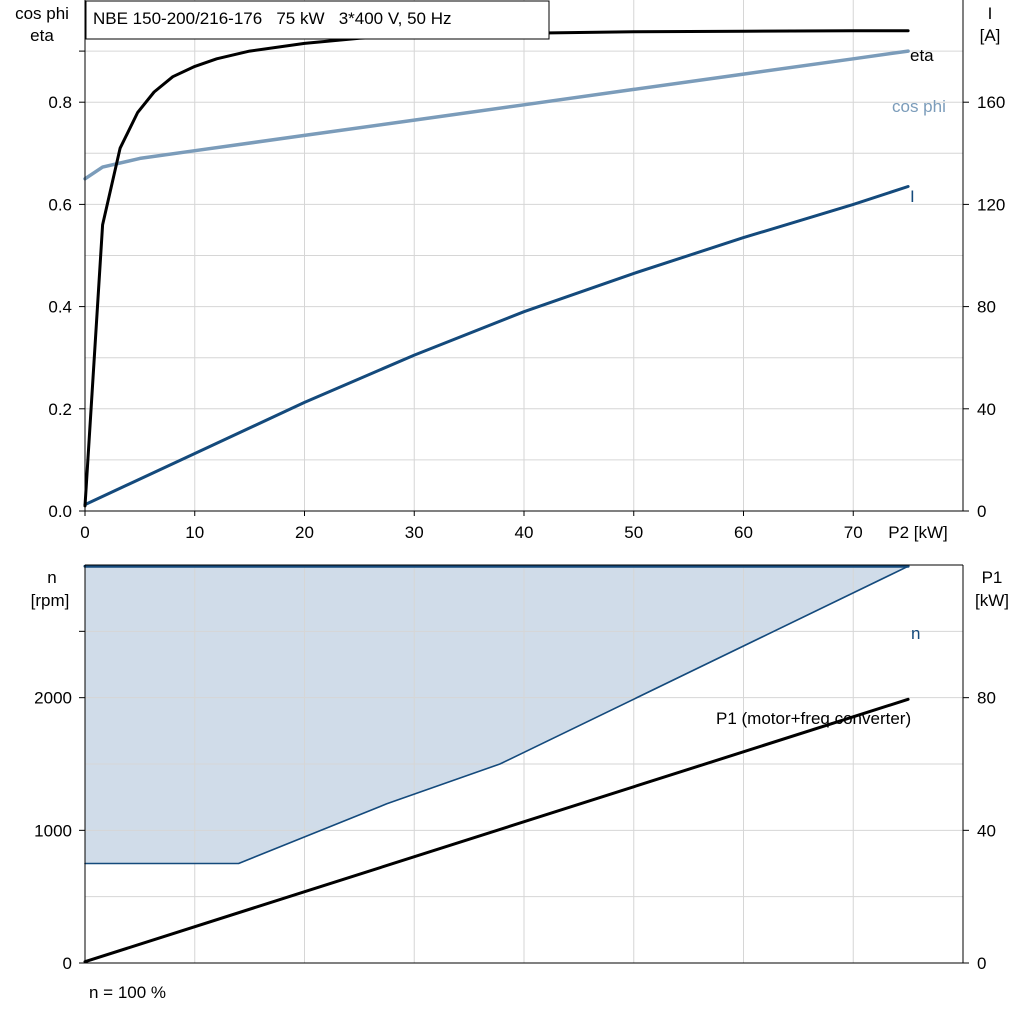 This screenshot has width=1024, height=1024. What do you see at coordinates (53, 698) in the screenshot?
I see `y-left-tick-label: 2000` at bounding box center [53, 698].